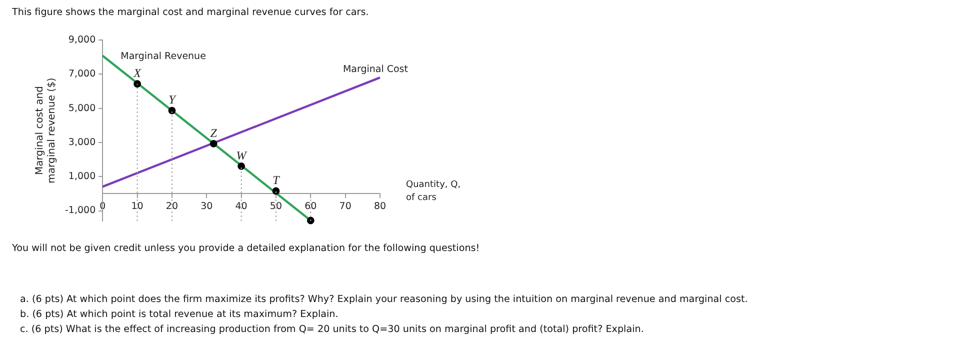 Image resolution: width=978 pixels, height=345 pixels. Describe the element at coordinates (82, 74) in the screenshot. I see `y-tick-label: 7,000` at that location.